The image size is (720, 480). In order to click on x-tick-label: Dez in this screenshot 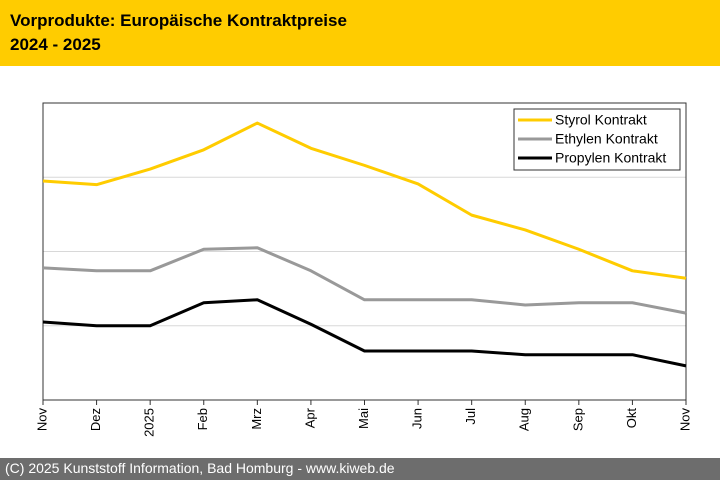, I will do `click(95, 419)`.